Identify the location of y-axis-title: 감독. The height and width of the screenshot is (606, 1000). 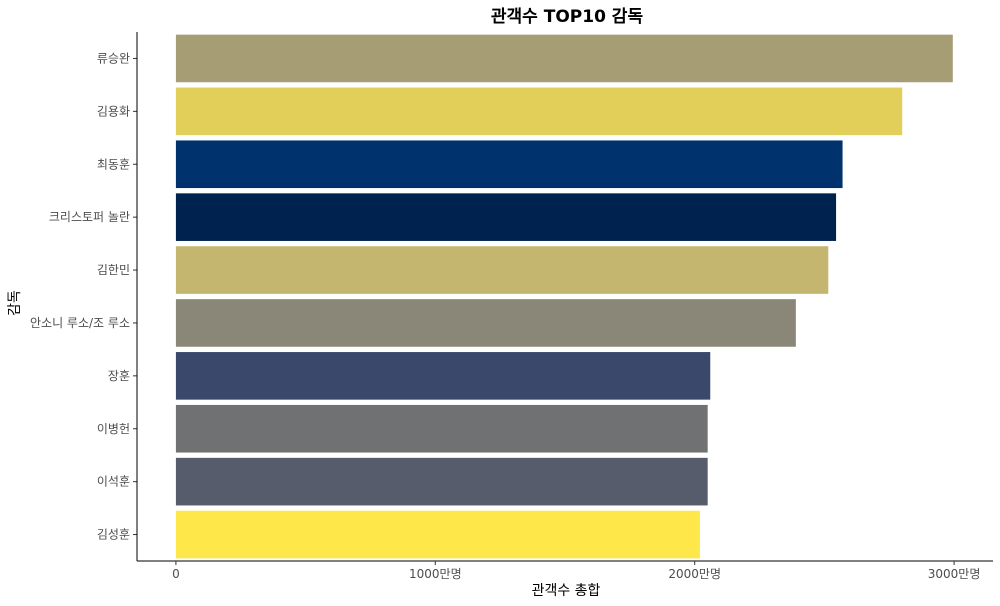
(15, 303).